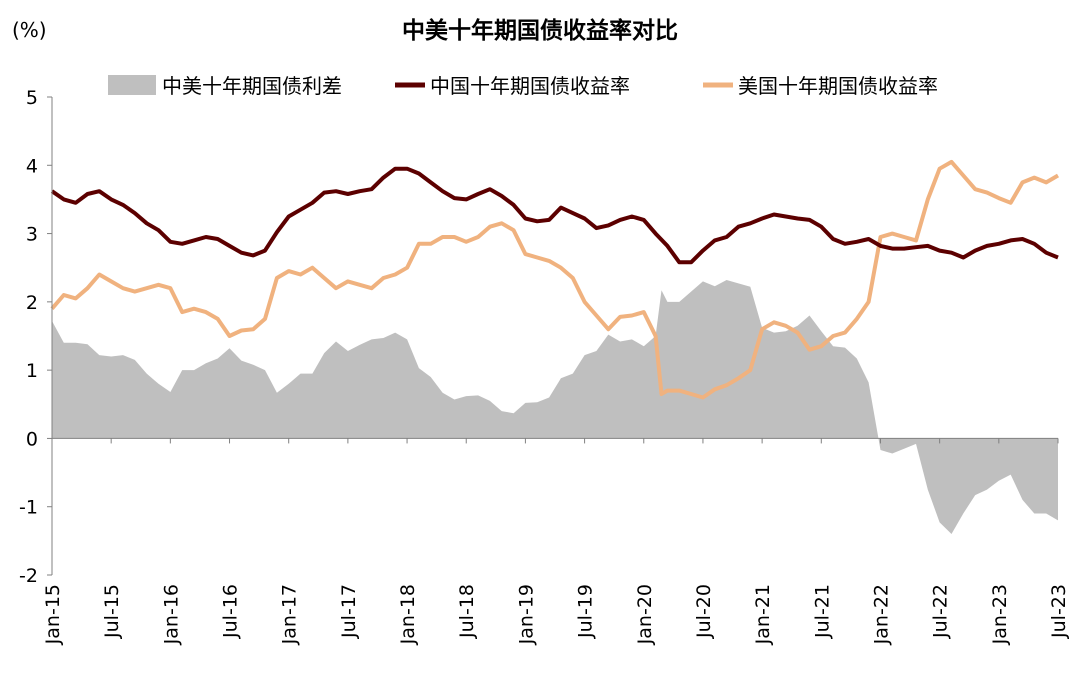  What do you see at coordinates (32, 166) in the screenshot?
I see `y-tick-label: 4` at bounding box center [32, 166].